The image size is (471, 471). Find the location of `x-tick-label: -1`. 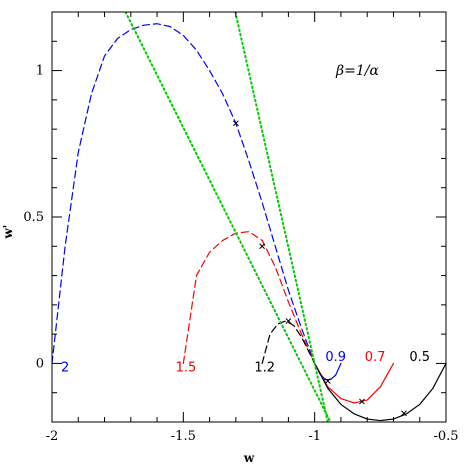

x-tick-label: -1 is located at coordinates (314, 436).